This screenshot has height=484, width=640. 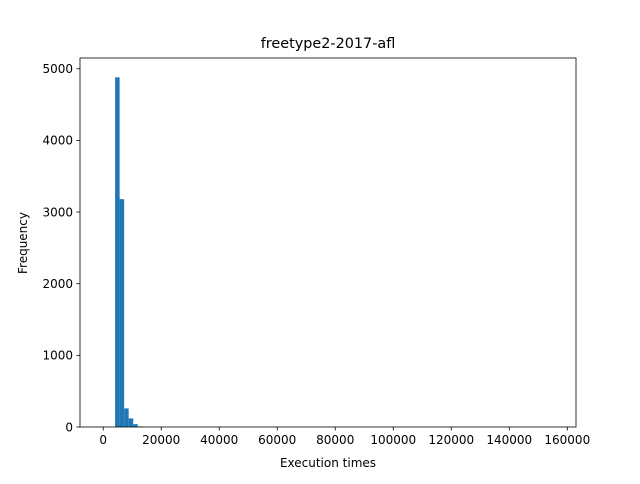 What do you see at coordinates (57, 141) in the screenshot?
I see `y-tick-label-4: 4000` at bounding box center [57, 141].